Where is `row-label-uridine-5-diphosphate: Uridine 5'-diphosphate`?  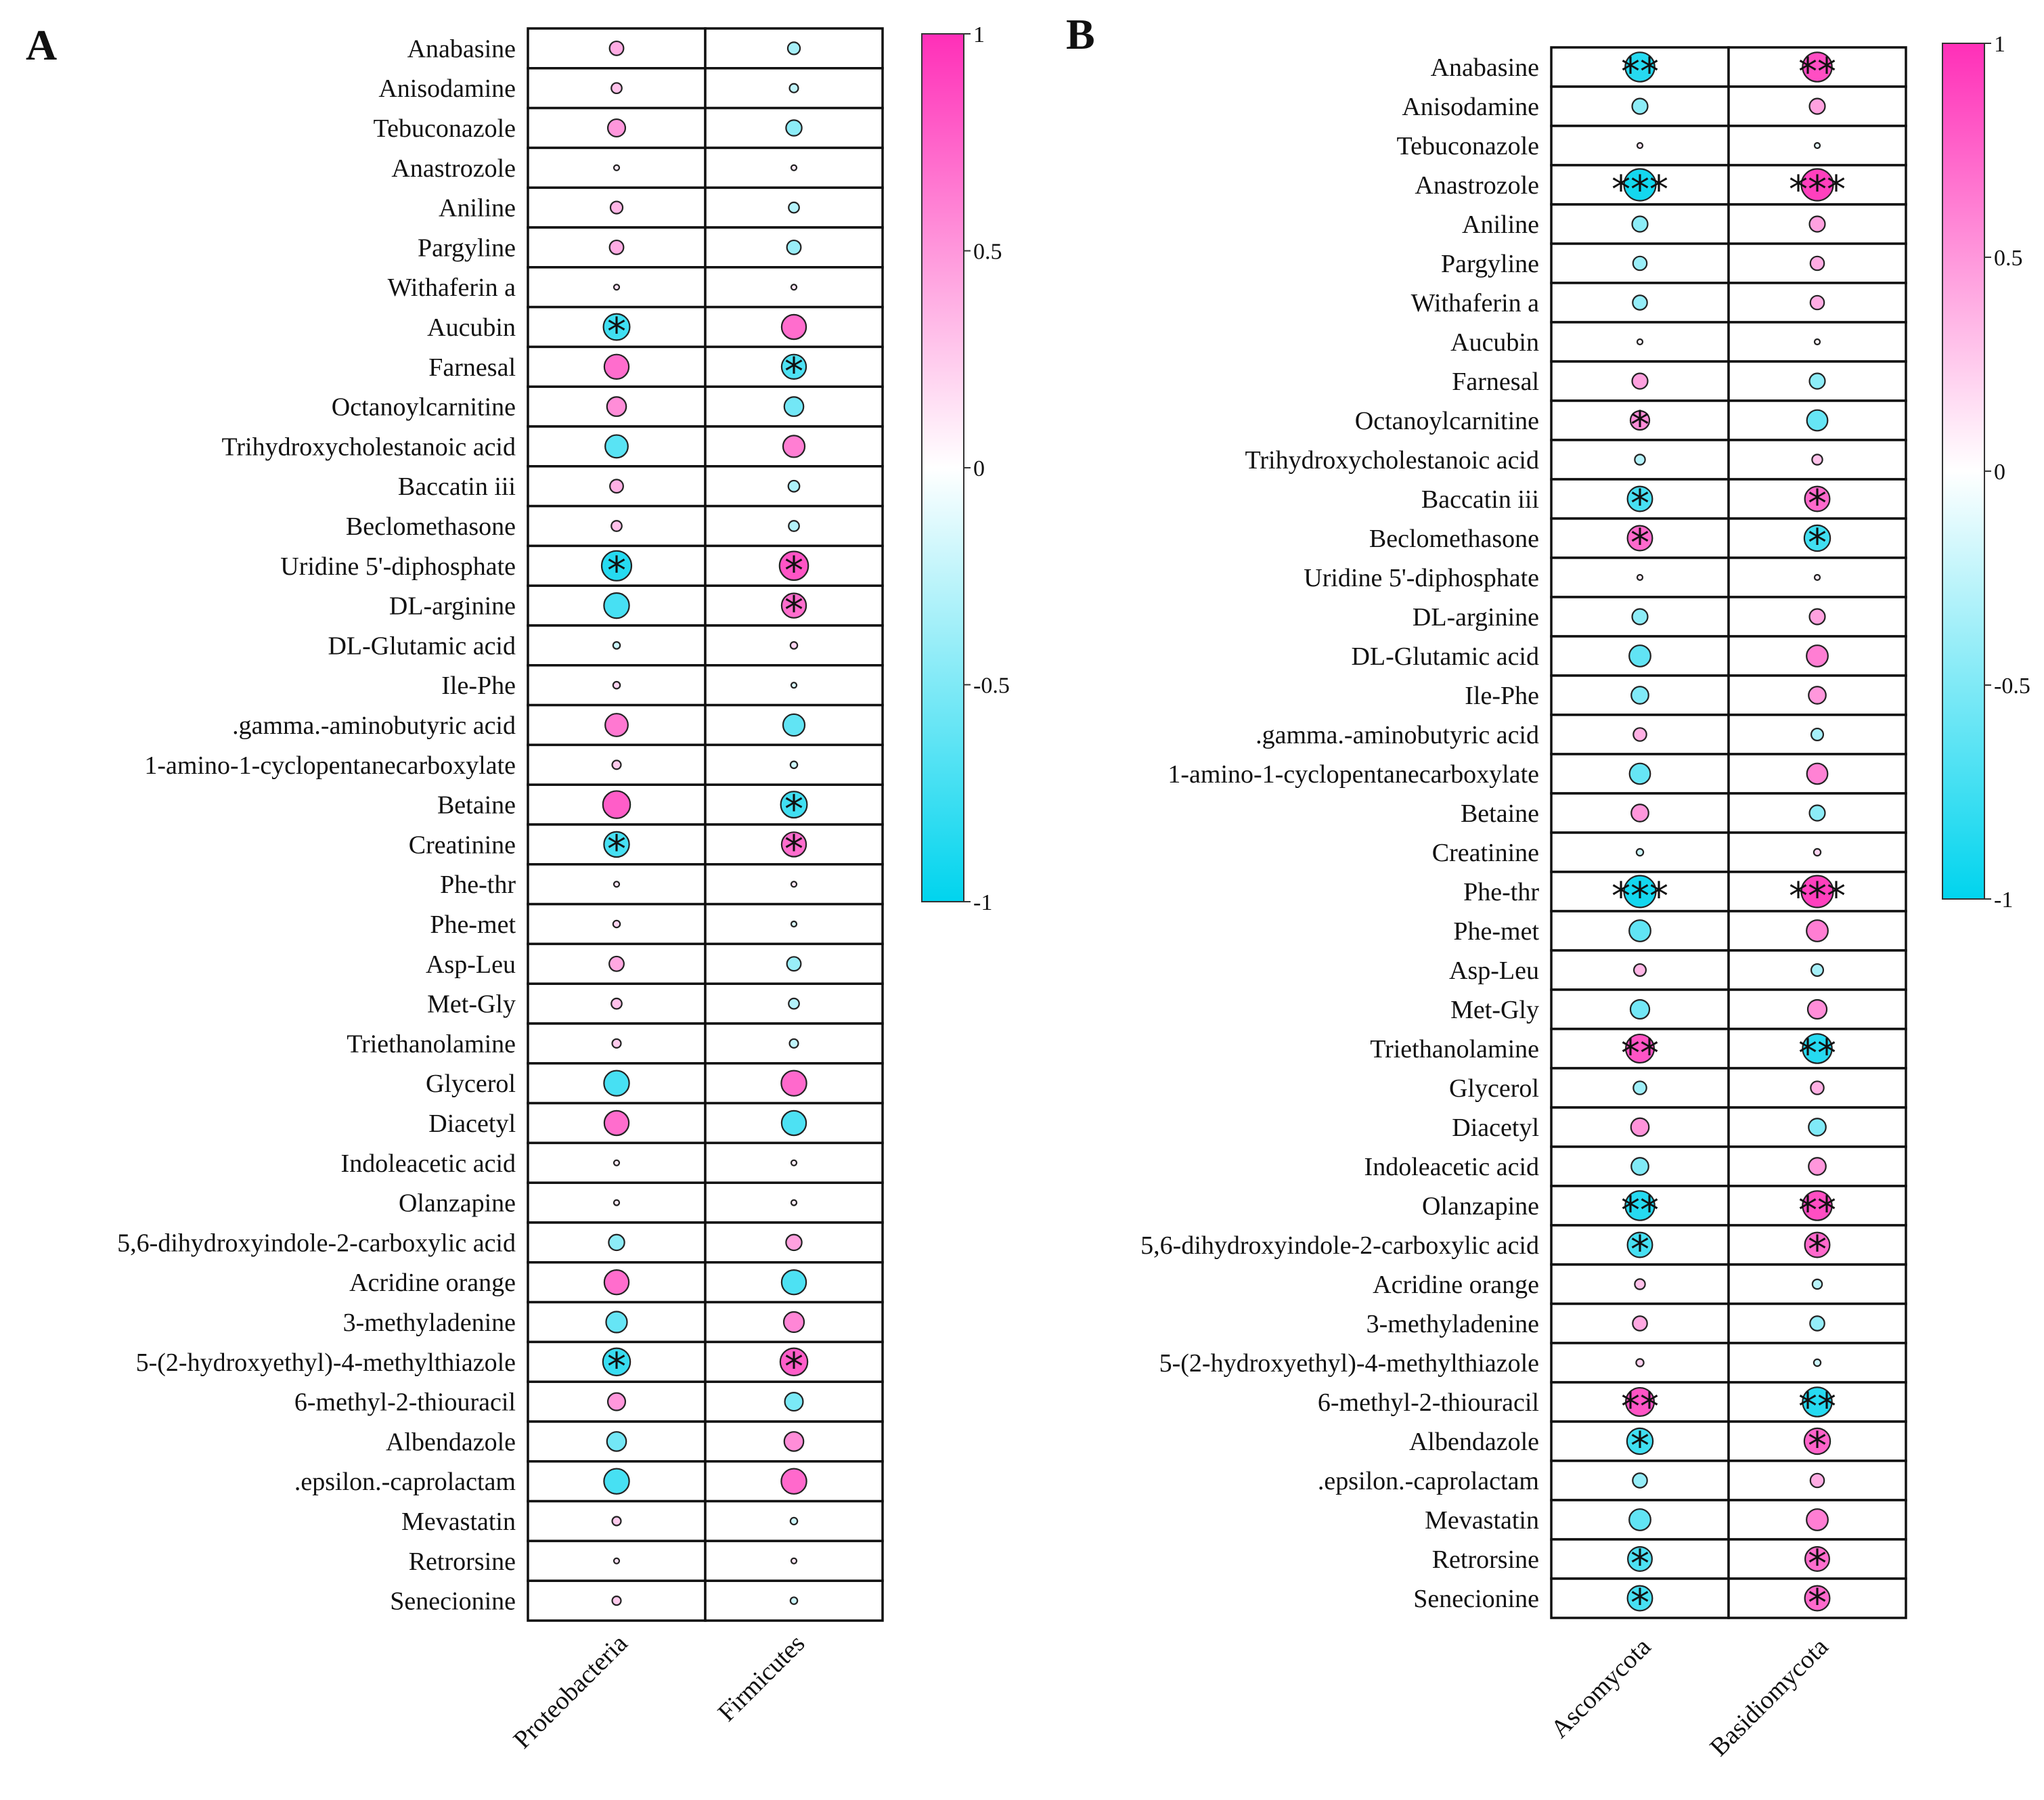 row-label-uridine-5-diphosphate: Uridine 5'-diphosphate is located at coordinates (1421, 578).